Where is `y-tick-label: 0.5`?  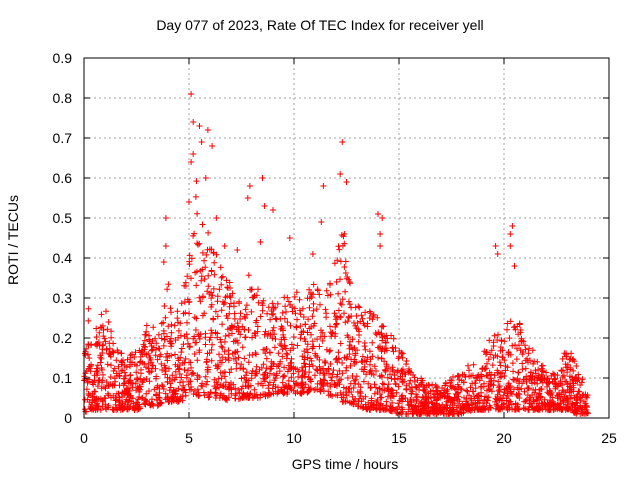 y-tick-label: 0.5 is located at coordinates (63, 218).